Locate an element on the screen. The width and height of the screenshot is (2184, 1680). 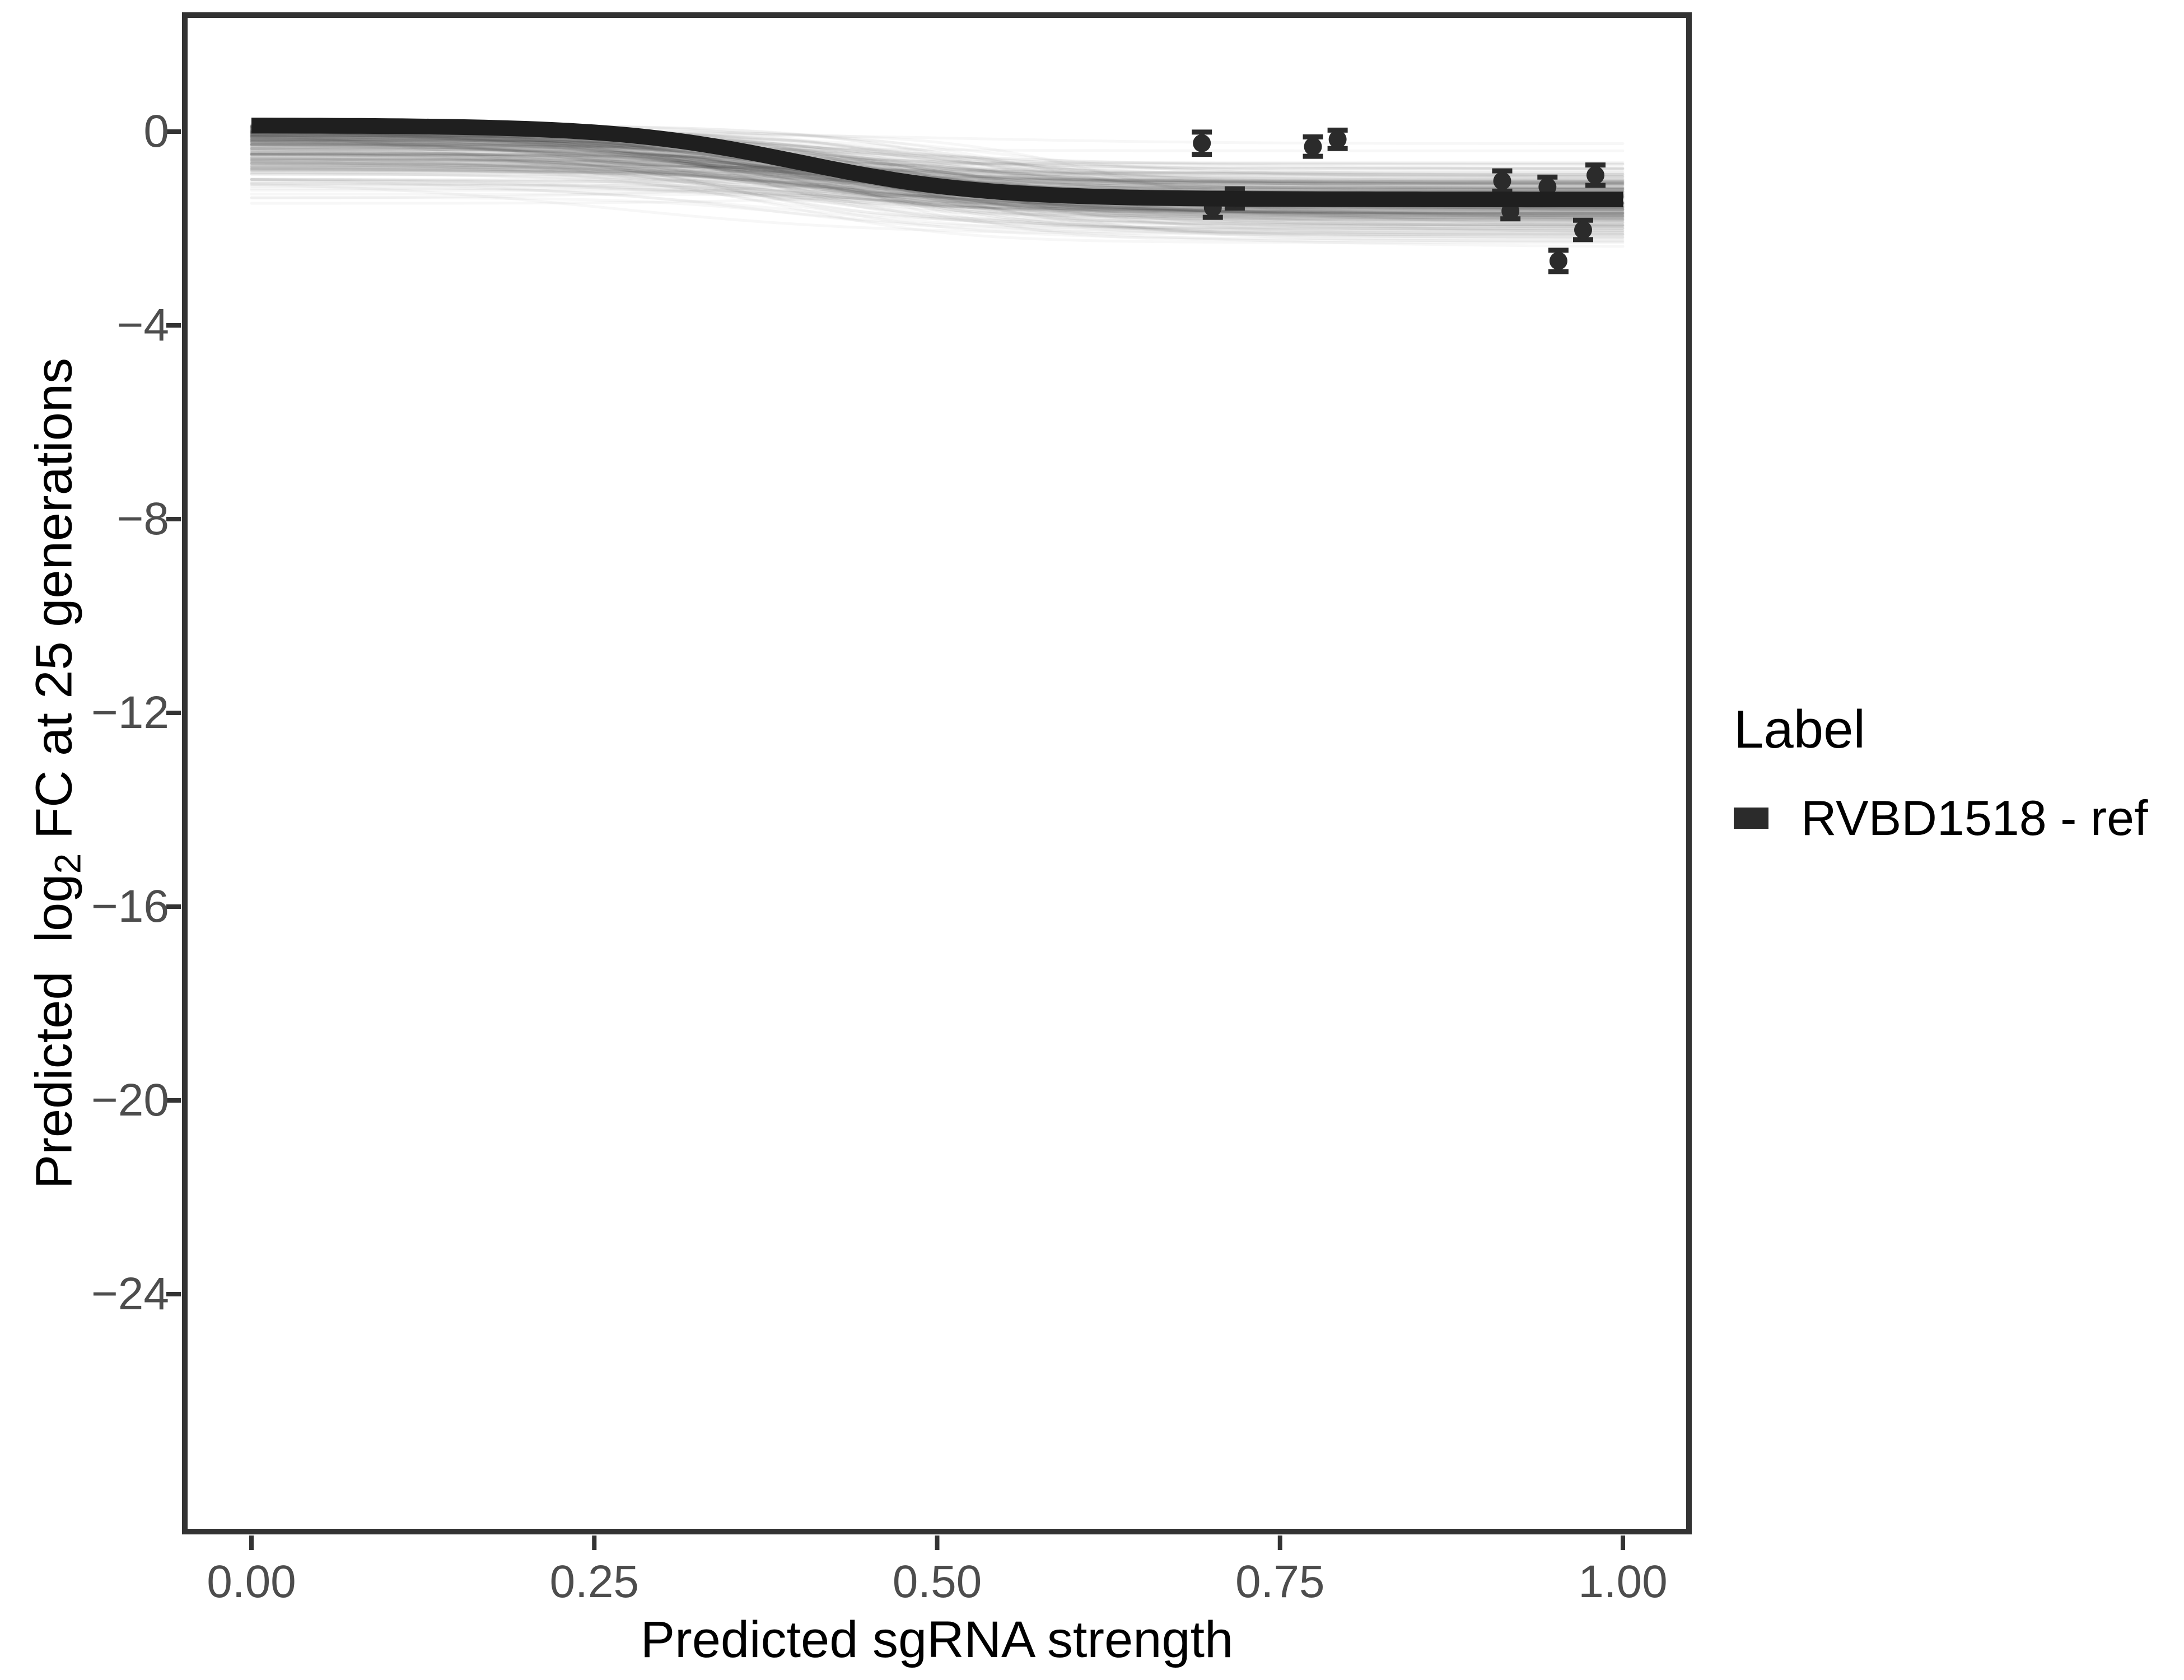
y-tick-label: −20 is located at coordinates (130, 1101).